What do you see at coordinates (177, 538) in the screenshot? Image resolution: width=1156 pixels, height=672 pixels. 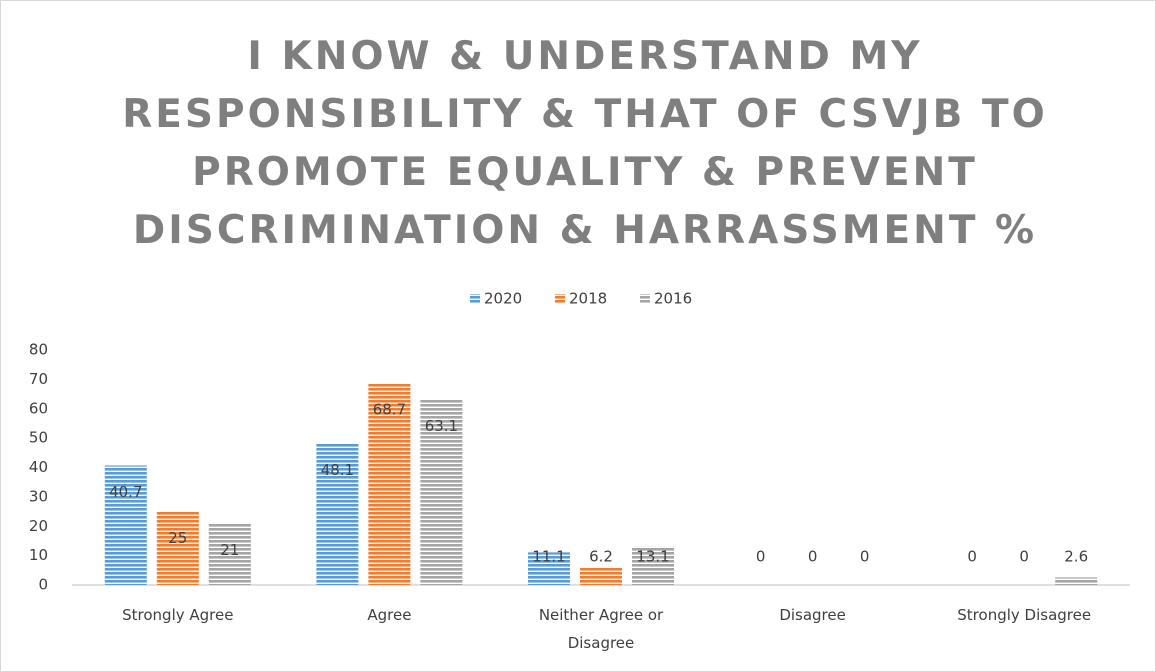 I see `data-label: 25` at bounding box center [177, 538].